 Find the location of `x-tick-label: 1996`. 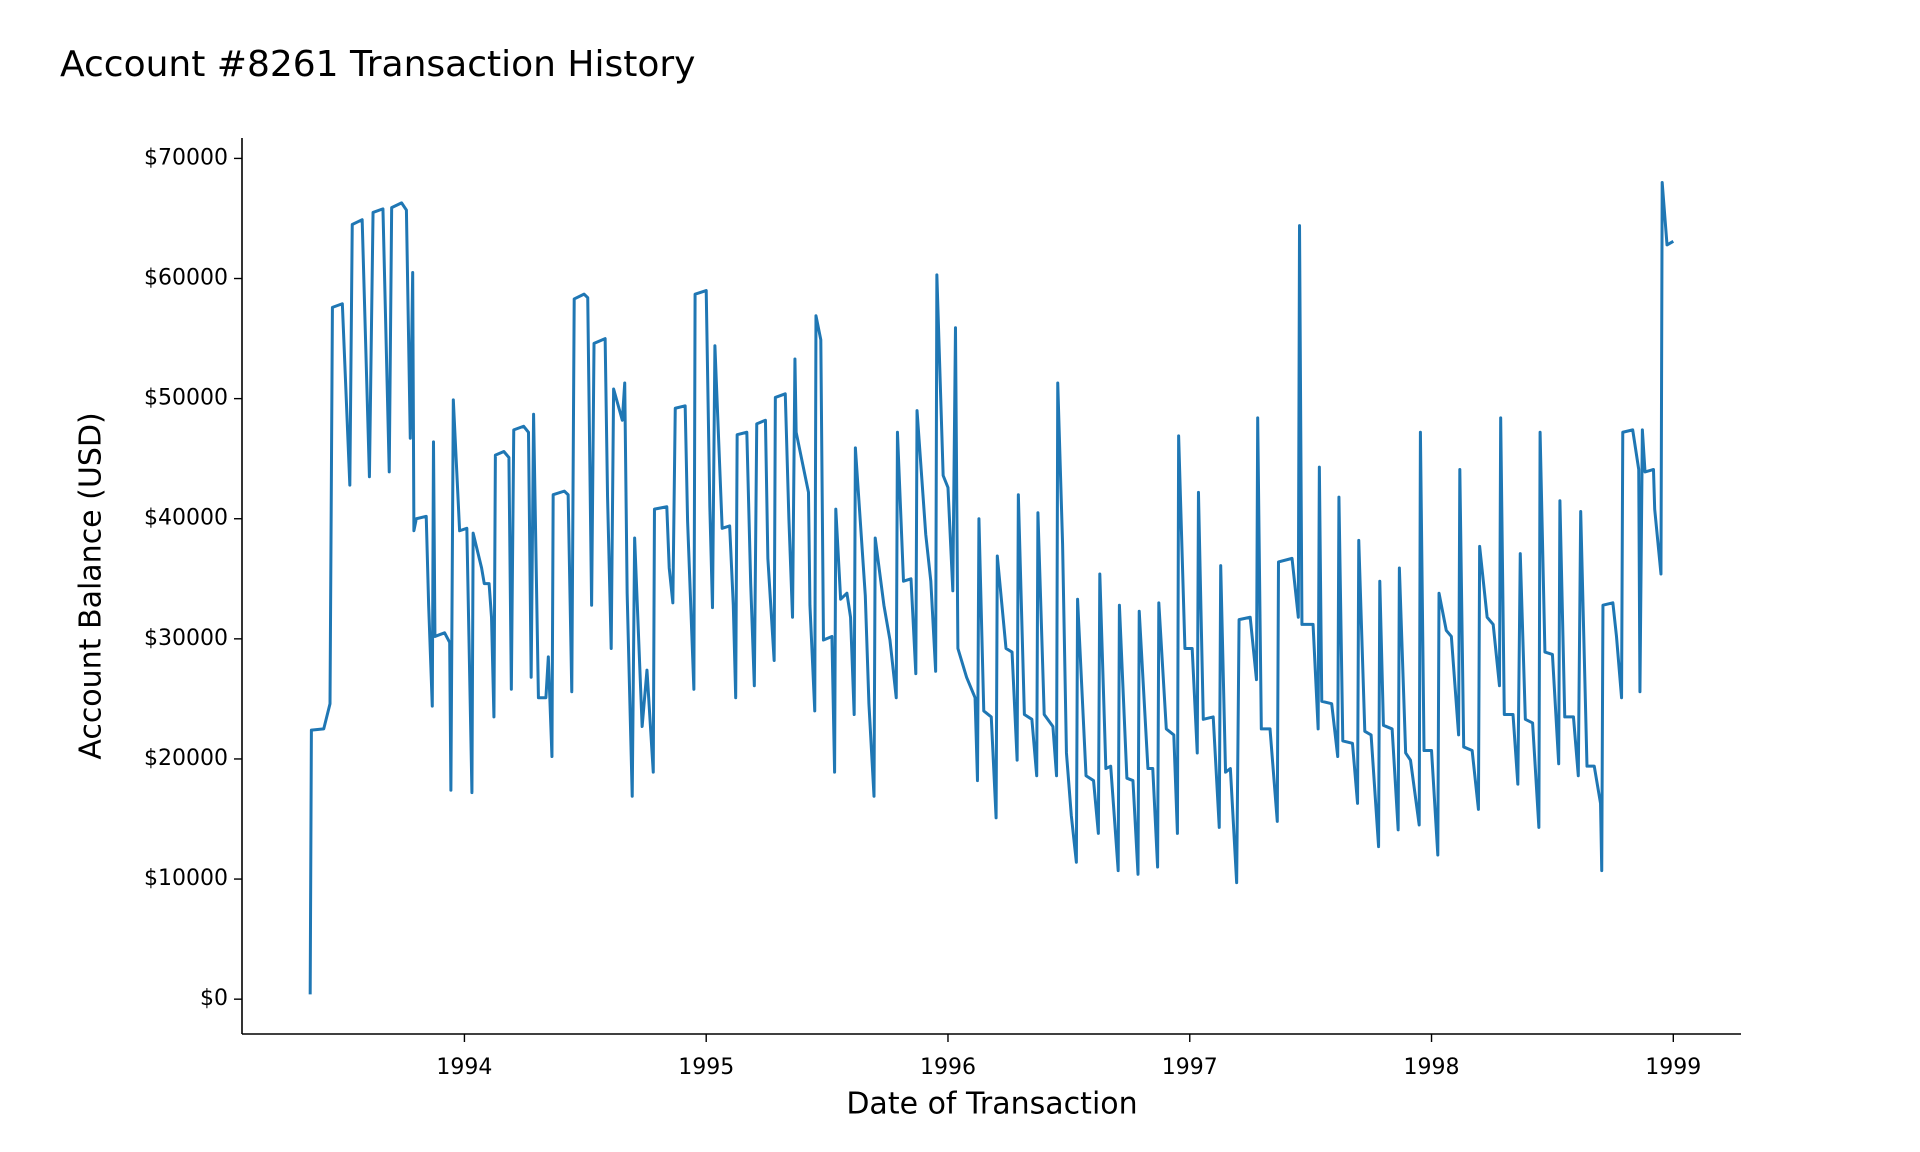

x-tick-label: 1996 is located at coordinates (948, 1067).